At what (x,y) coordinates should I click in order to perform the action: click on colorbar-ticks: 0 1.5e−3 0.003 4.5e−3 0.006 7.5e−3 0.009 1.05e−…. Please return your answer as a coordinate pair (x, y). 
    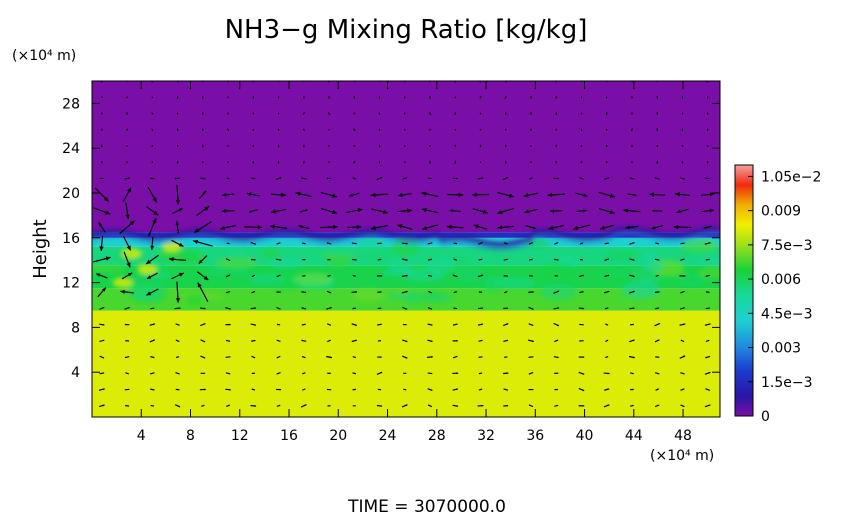
    Looking at the image, I should click on (784, 297).